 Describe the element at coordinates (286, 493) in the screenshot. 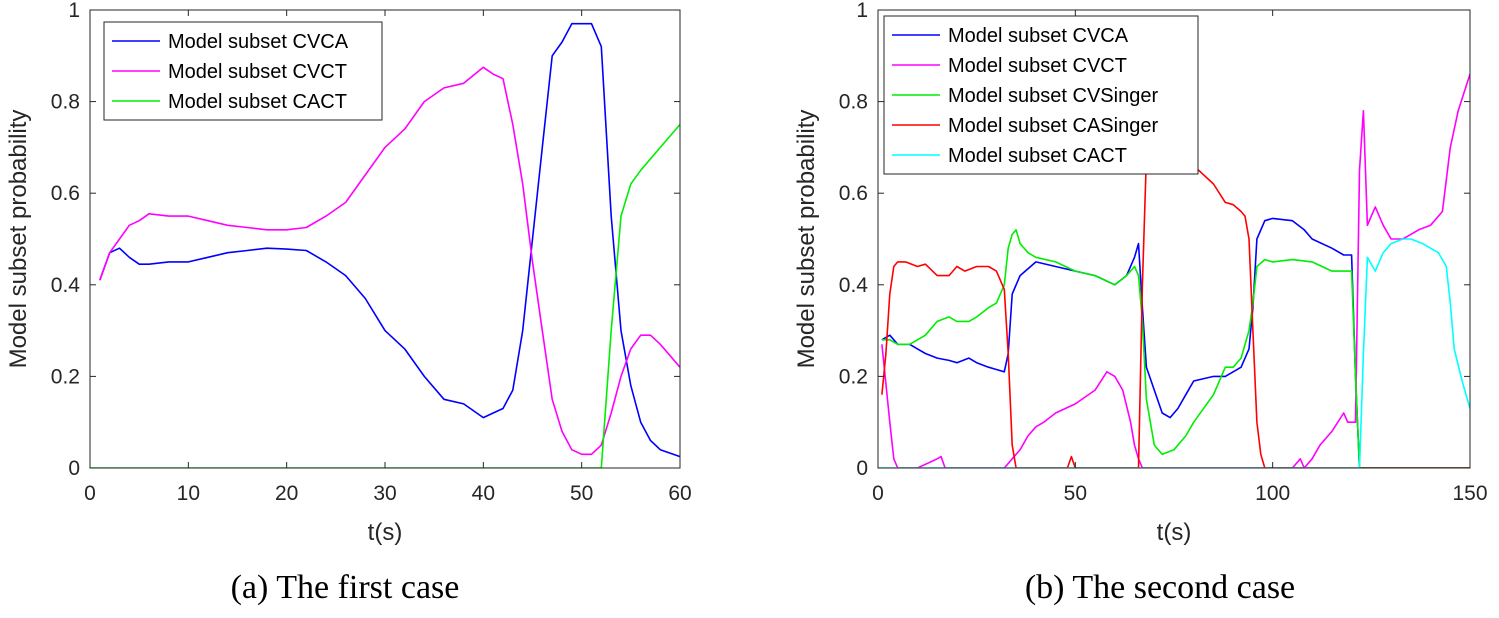

I see `x-tick-label: 20` at that location.